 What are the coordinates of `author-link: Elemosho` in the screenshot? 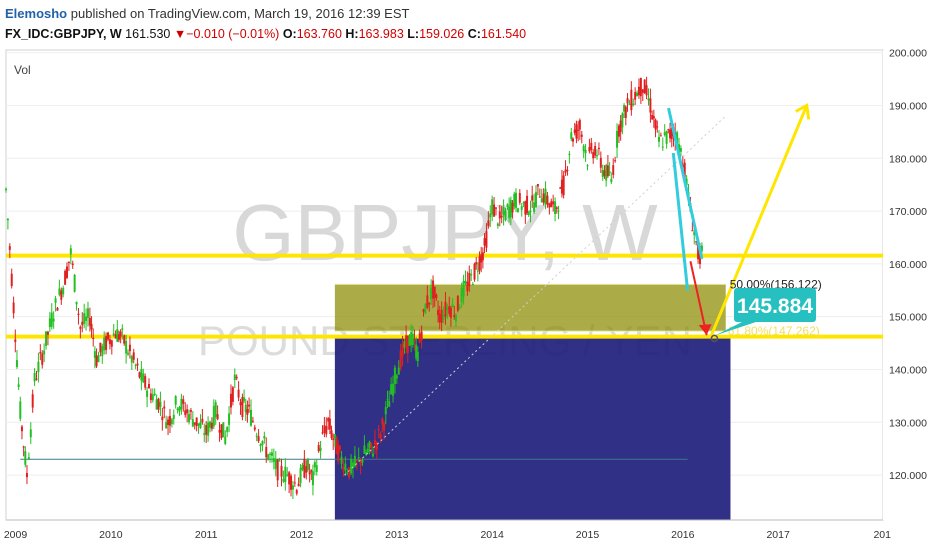 It's located at (36, 13).